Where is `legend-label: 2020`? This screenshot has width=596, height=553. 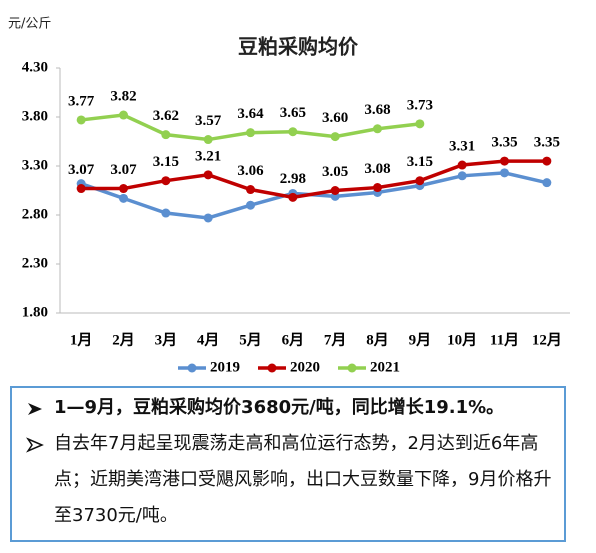
legend-label: 2020 is located at coordinates (305, 367).